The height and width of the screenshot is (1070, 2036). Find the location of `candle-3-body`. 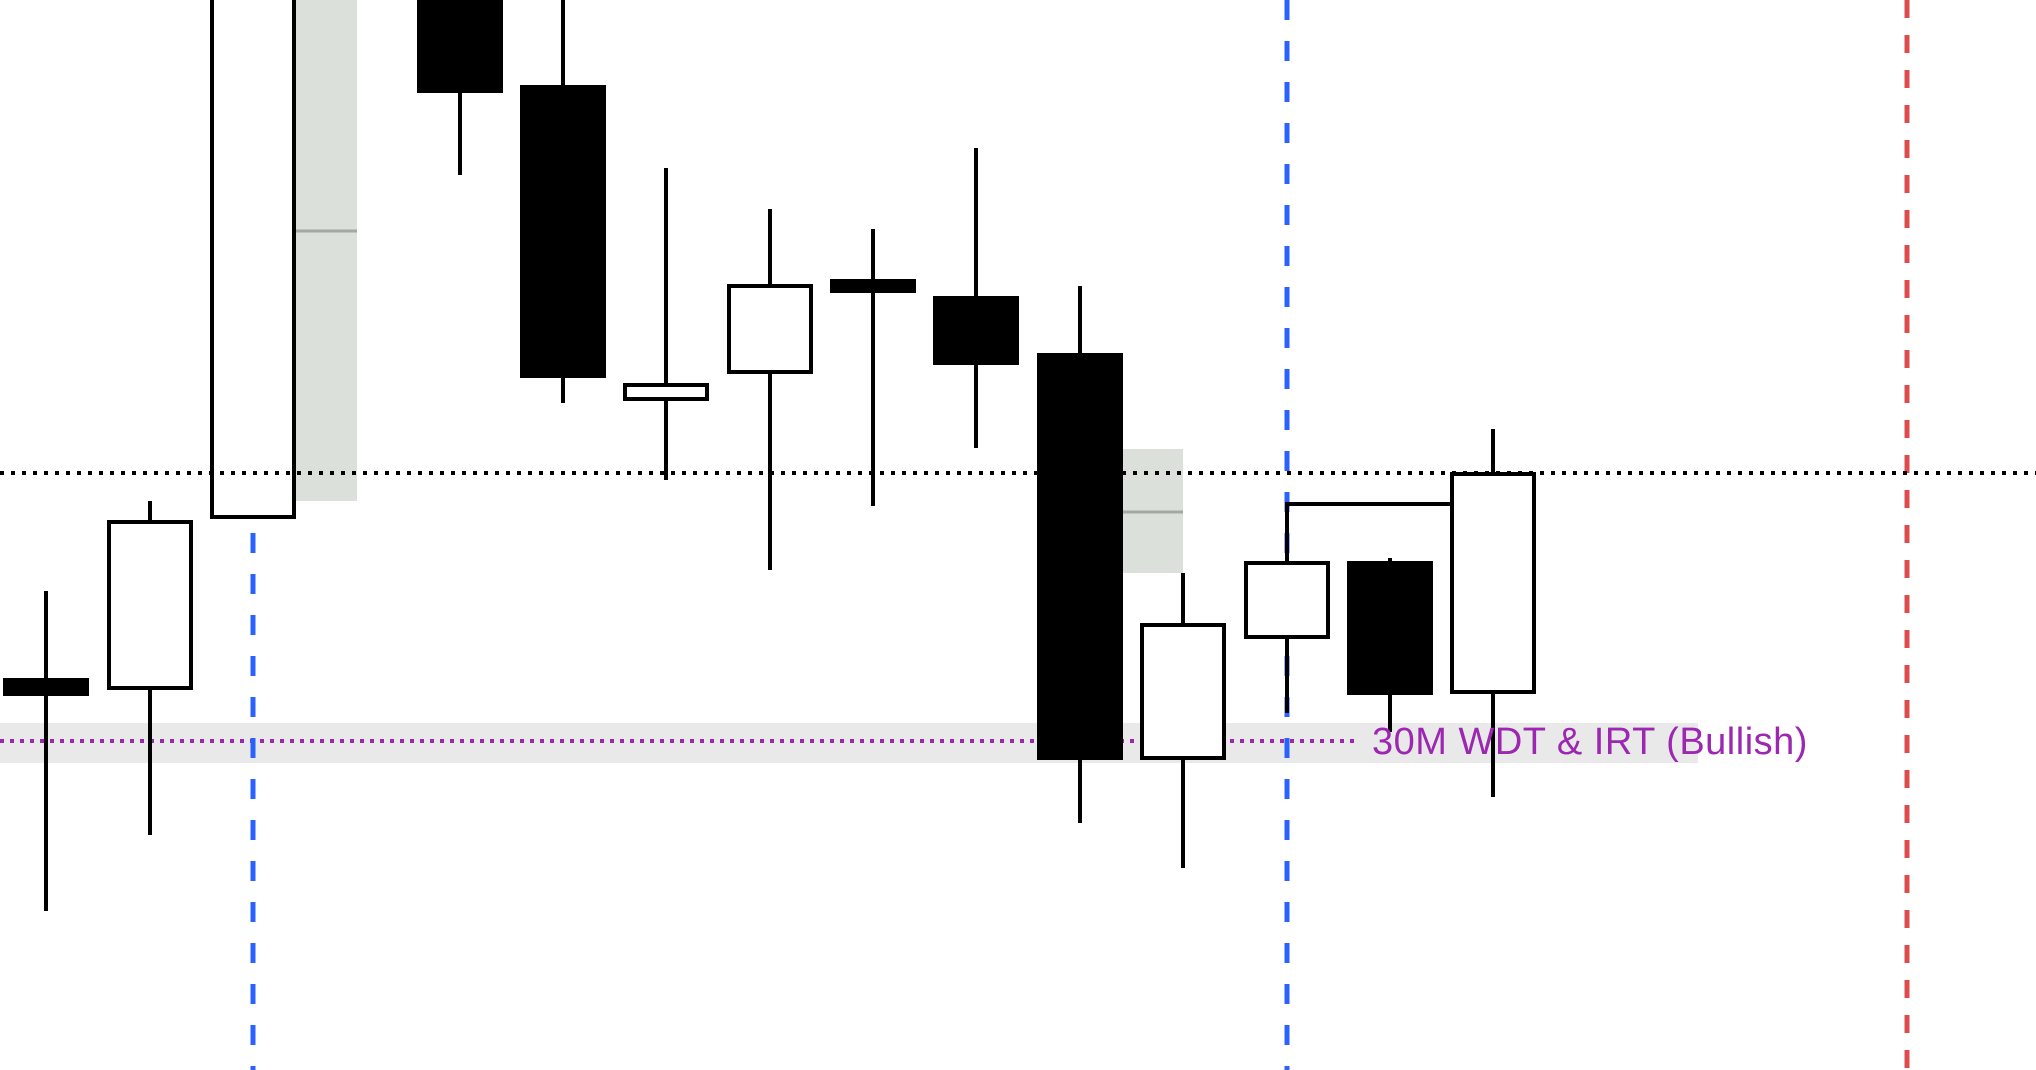

candle-3-body is located at coordinates (253, 259).